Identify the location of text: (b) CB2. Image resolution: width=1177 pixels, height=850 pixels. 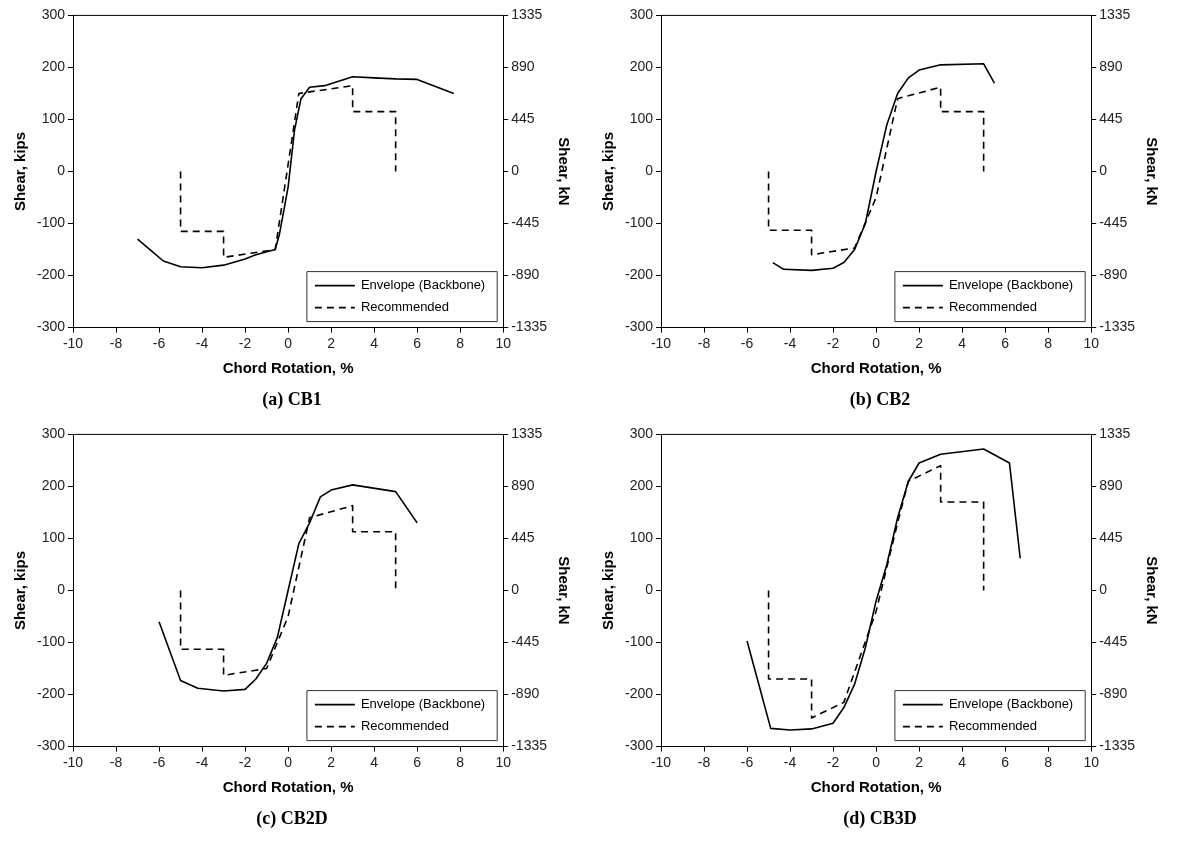
(880, 399).